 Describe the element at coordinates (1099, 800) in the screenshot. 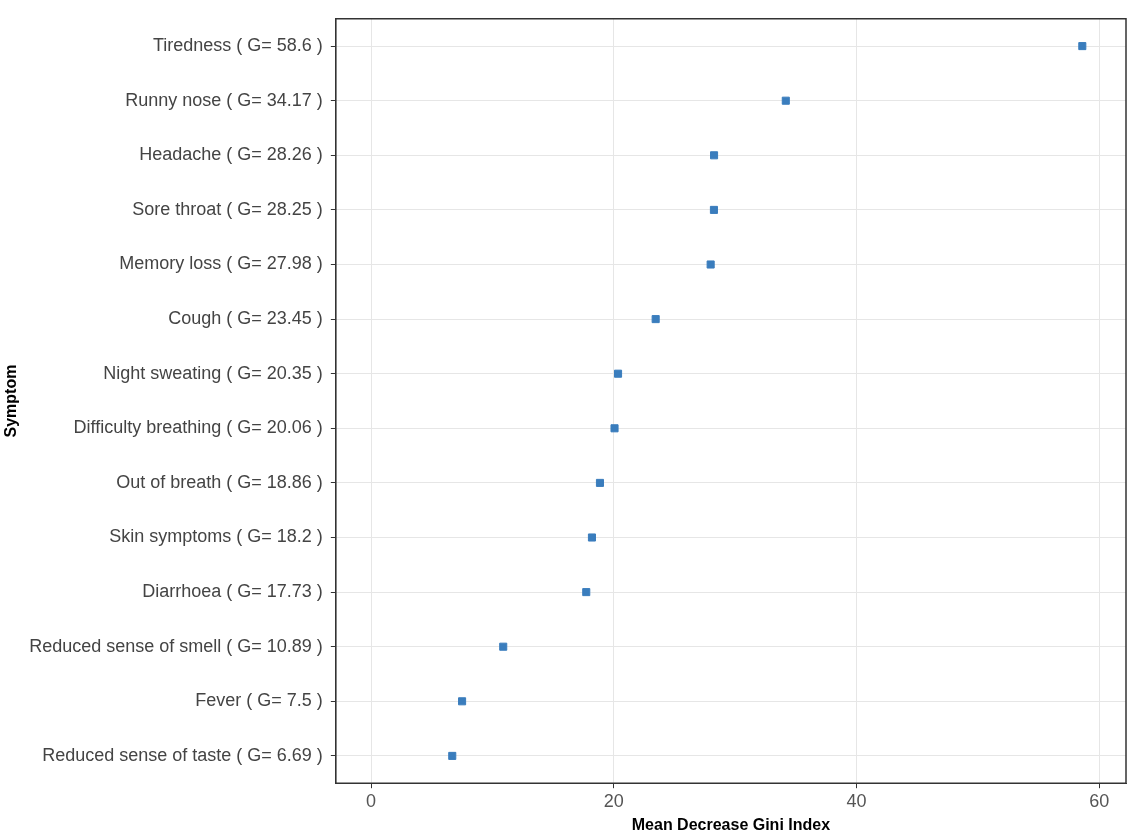

I see `x-tick-label: 60` at that location.